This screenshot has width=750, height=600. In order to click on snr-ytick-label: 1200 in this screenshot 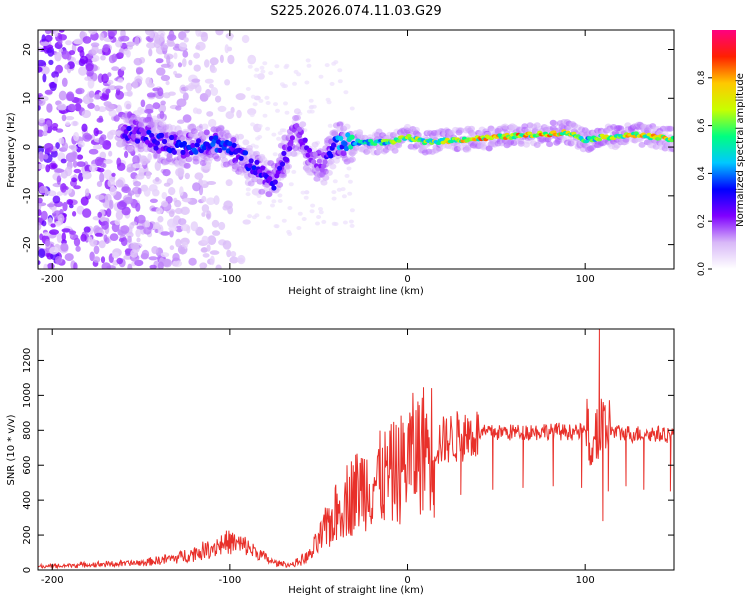, I will do `click(27, 360)`.